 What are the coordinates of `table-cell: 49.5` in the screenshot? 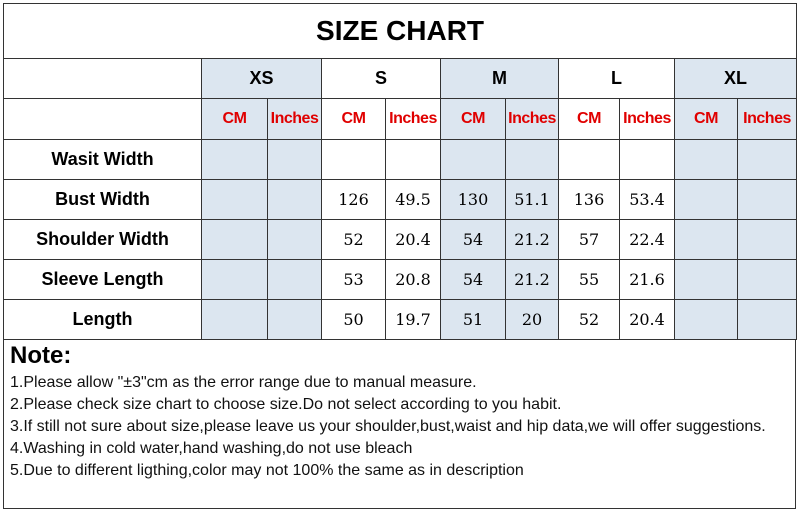 It's located at (413, 199).